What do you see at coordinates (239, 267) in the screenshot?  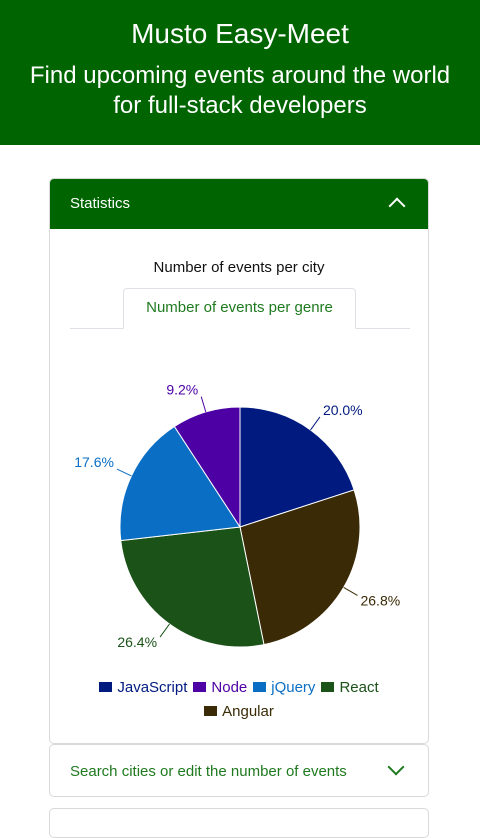 I see `tab-events-per-city: Number of events per city` at bounding box center [239, 267].